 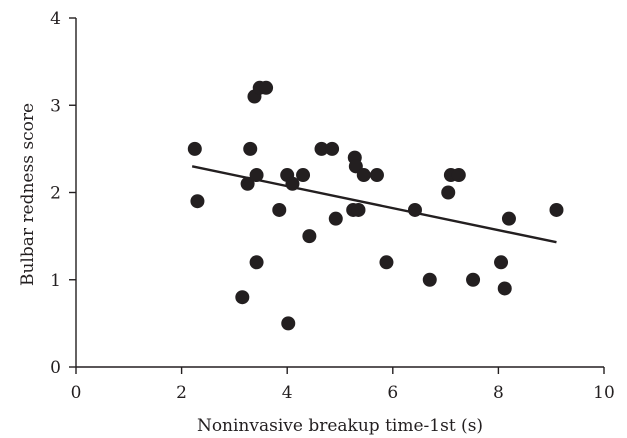 What do you see at coordinates (55, 106) in the screenshot?
I see `y-tick-label: 3` at bounding box center [55, 106].